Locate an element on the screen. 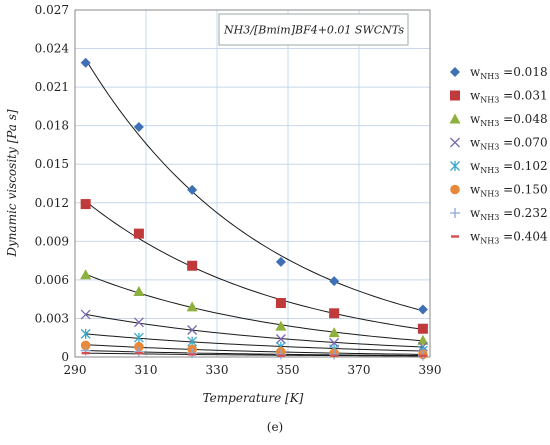  x-tick-label: 370 is located at coordinates (359, 370).